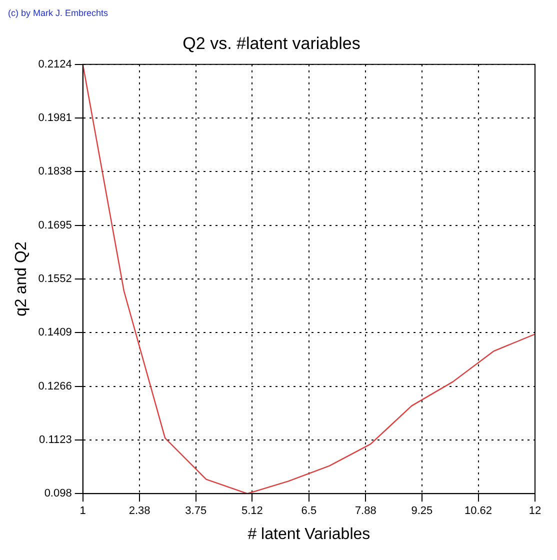 This screenshot has width=557, height=560. I want to click on x-tick-label: 5.12, so click(252, 511).